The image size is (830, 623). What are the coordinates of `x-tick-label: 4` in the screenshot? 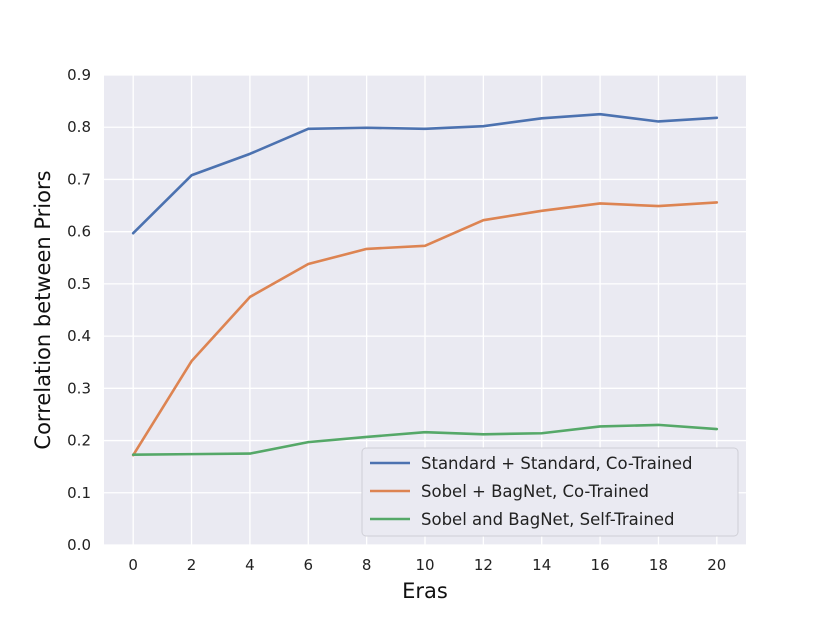 It's located at (250, 565).